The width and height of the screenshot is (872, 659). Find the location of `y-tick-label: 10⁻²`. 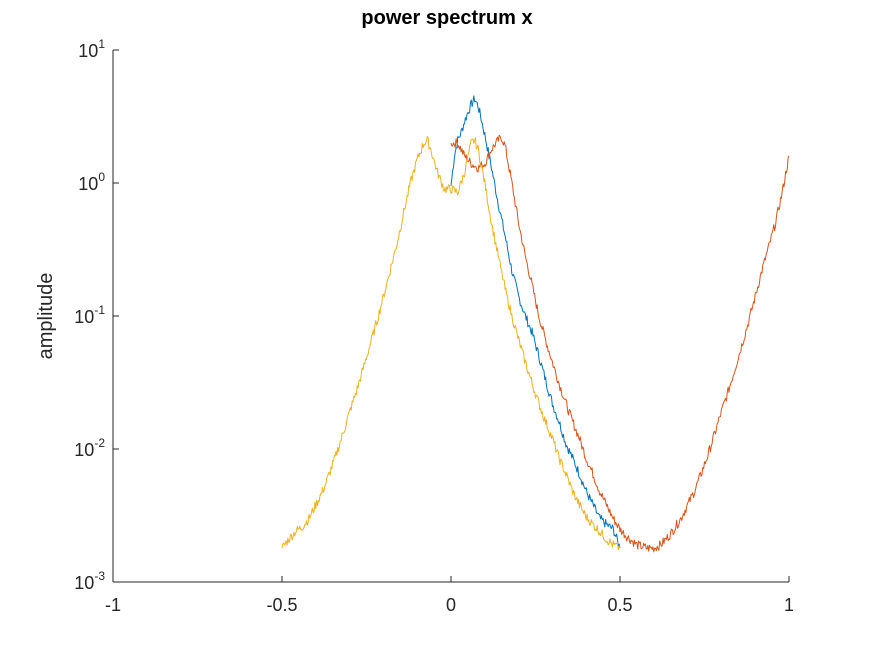

y-tick-label: 10⁻² is located at coordinates (89, 448).